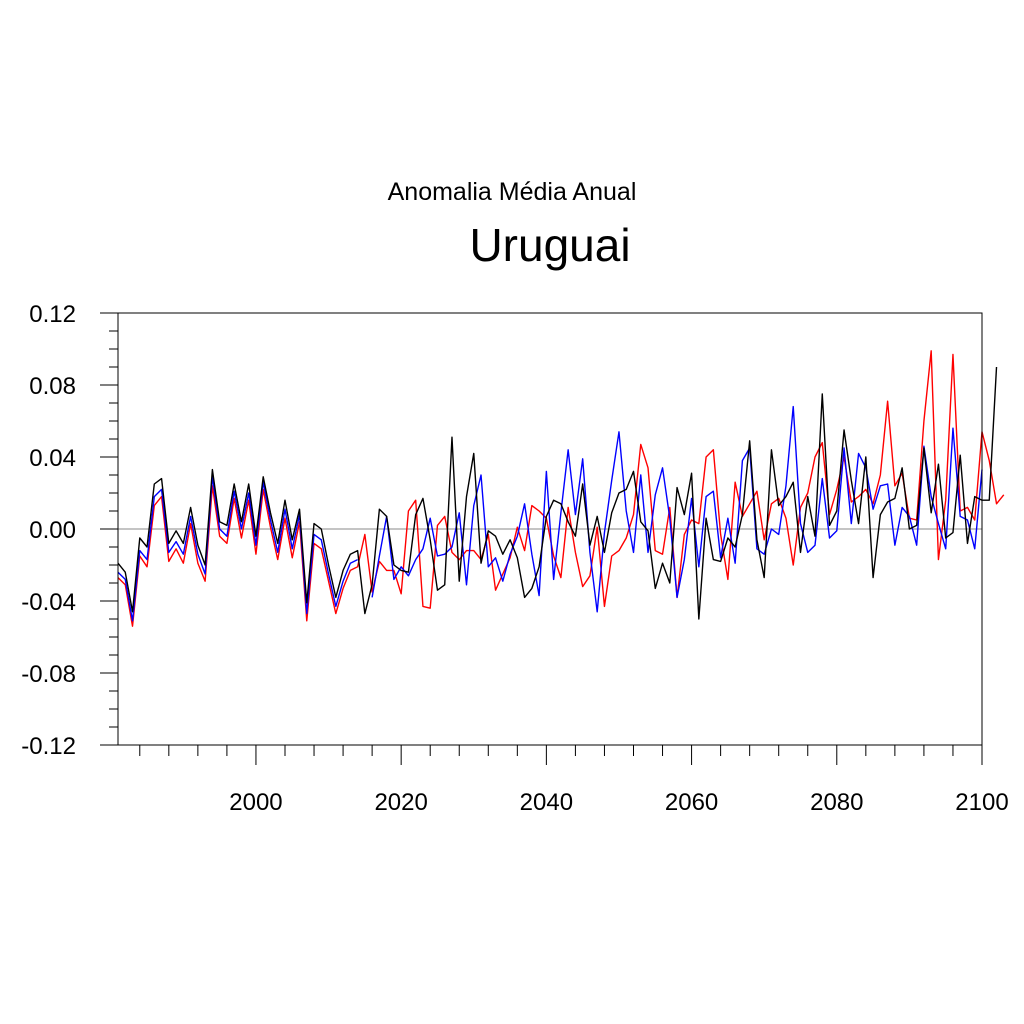  Describe the element at coordinates (52, 530) in the screenshot. I see `y-tick-label: 0.00` at that location.